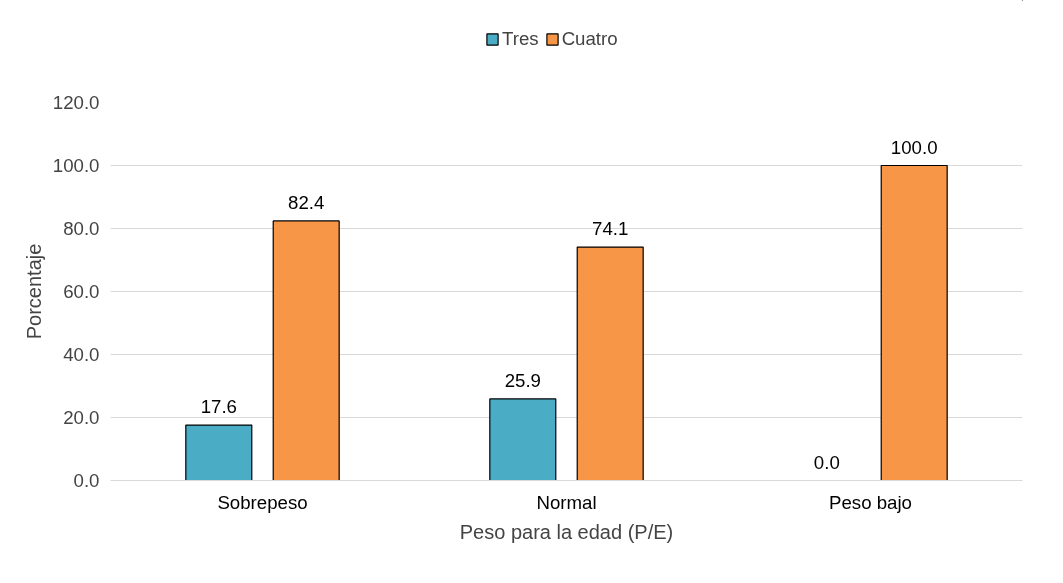  Describe the element at coordinates (306, 202) in the screenshot. I see `data-label: 82.4` at that location.